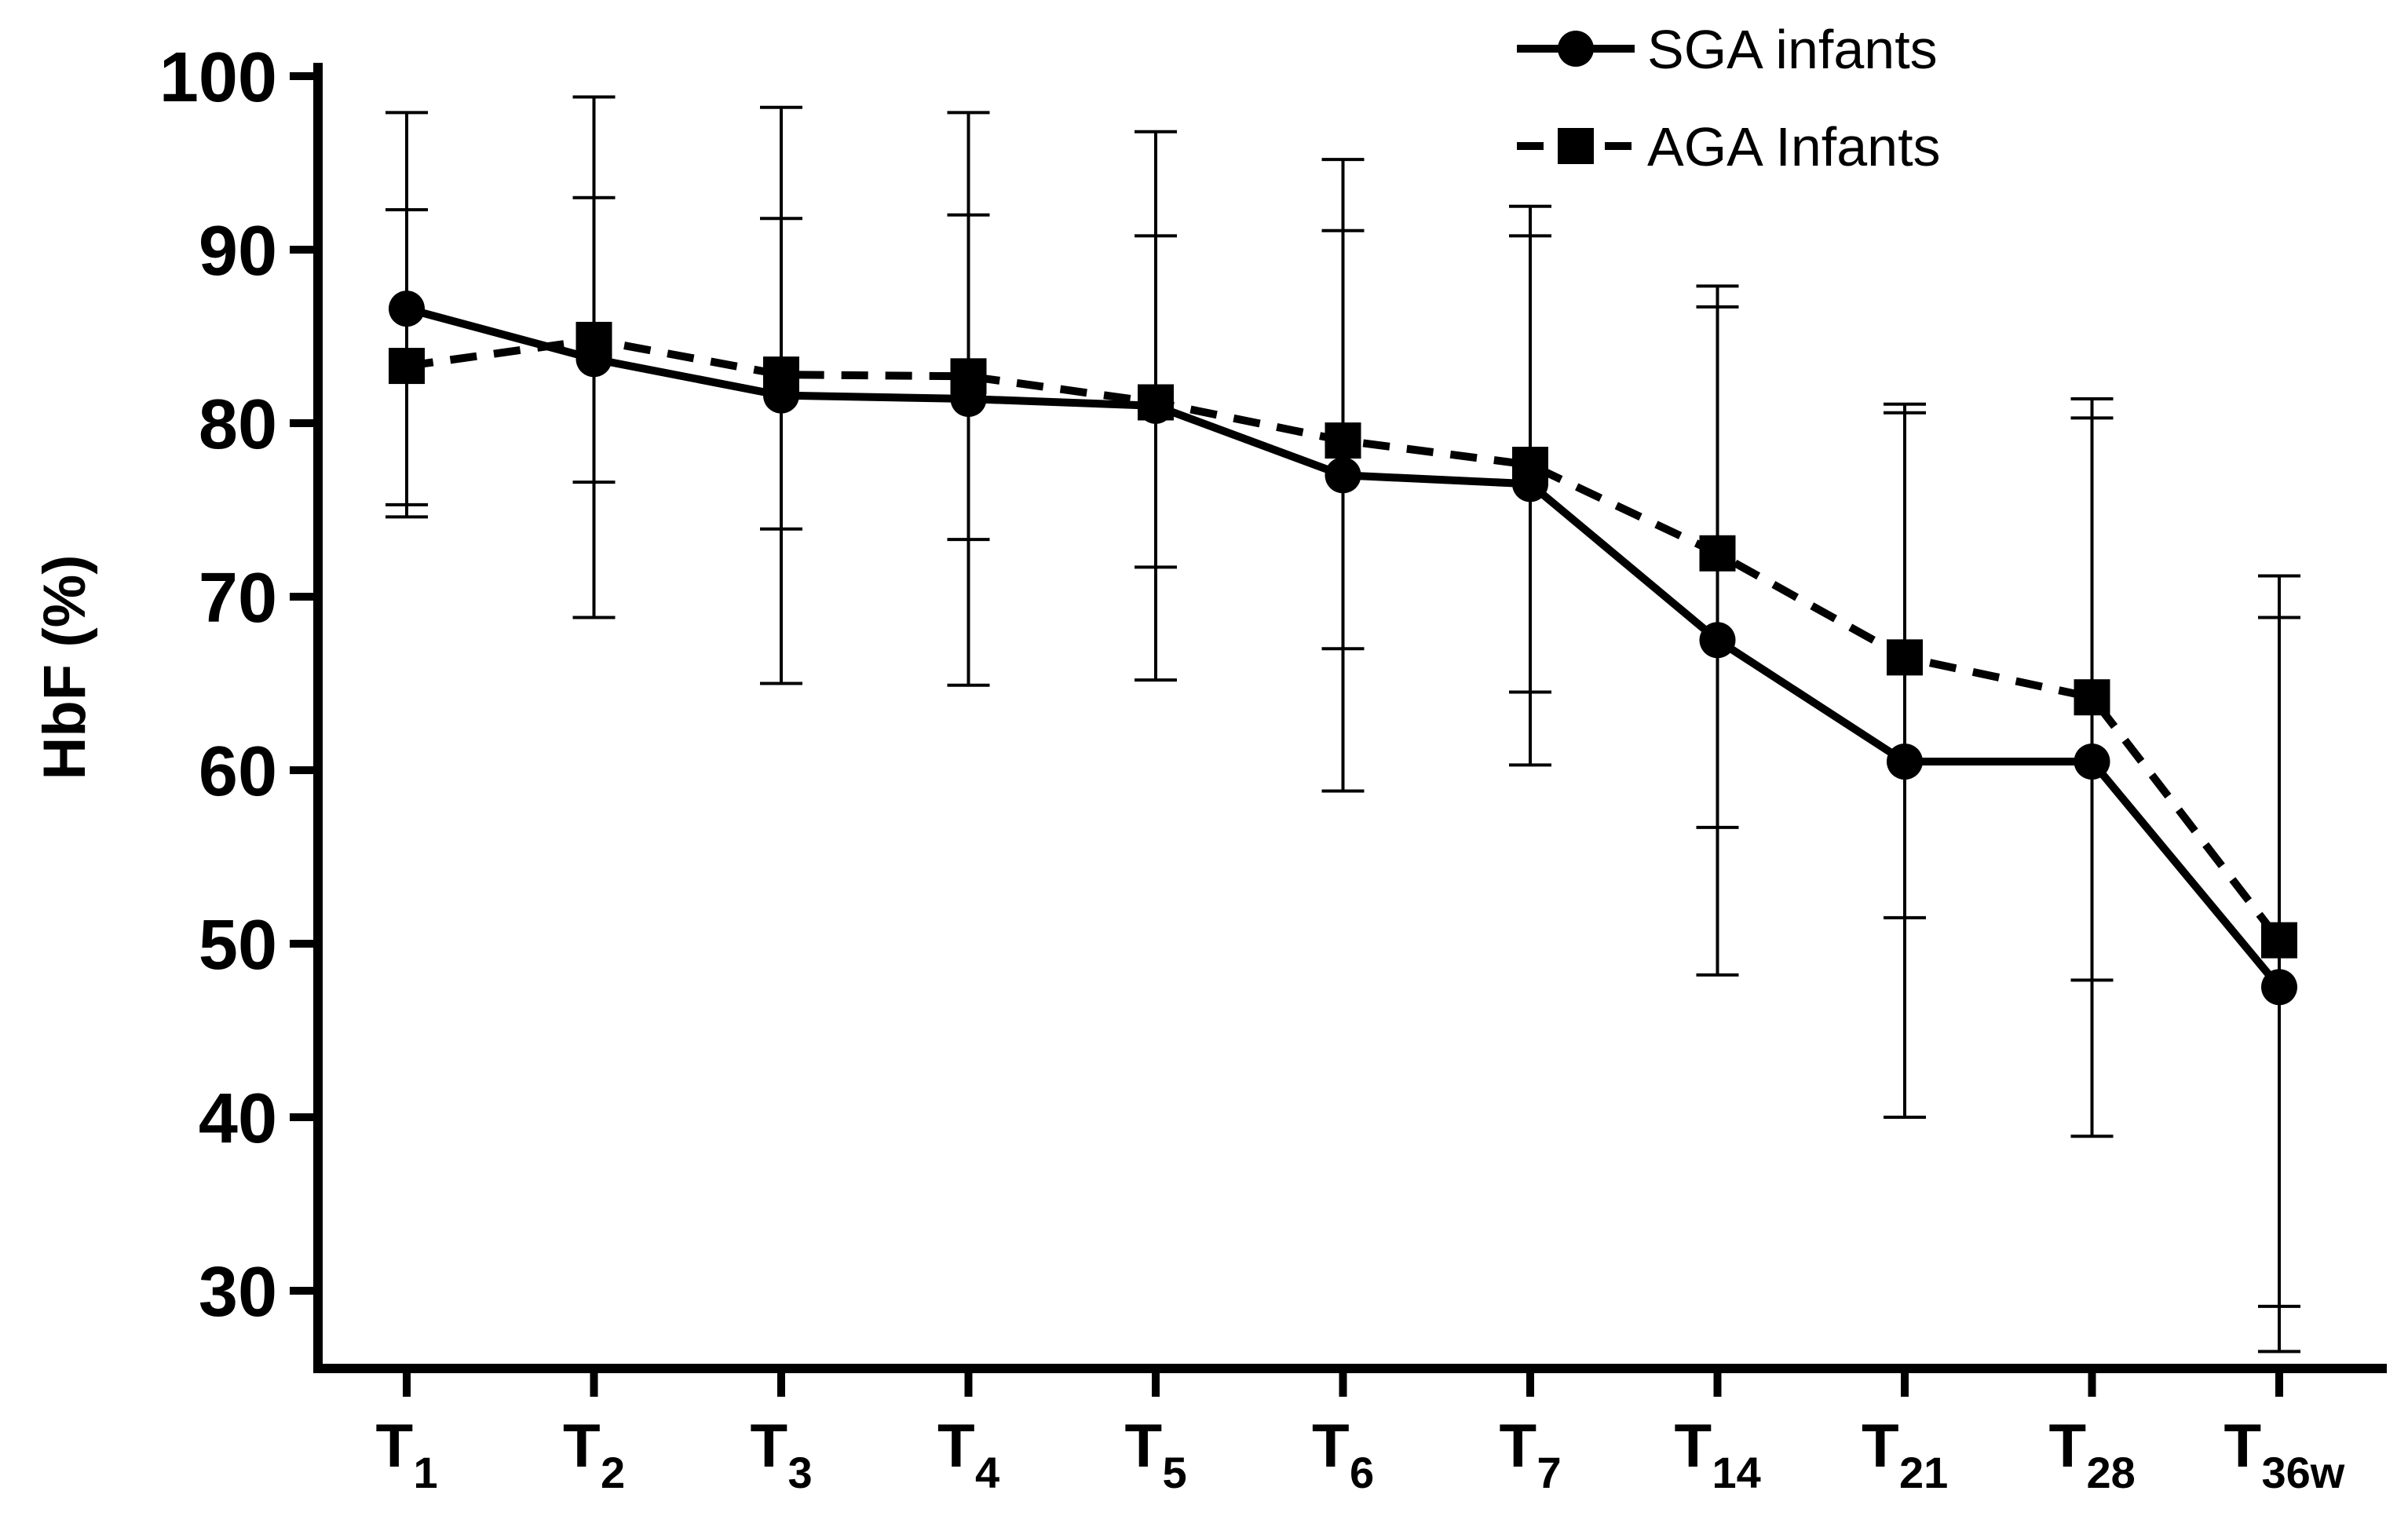 The width and height of the screenshot is (2408, 1520). What do you see at coordinates (238, 251) in the screenshot?
I see `y-tick-label: 90` at bounding box center [238, 251].